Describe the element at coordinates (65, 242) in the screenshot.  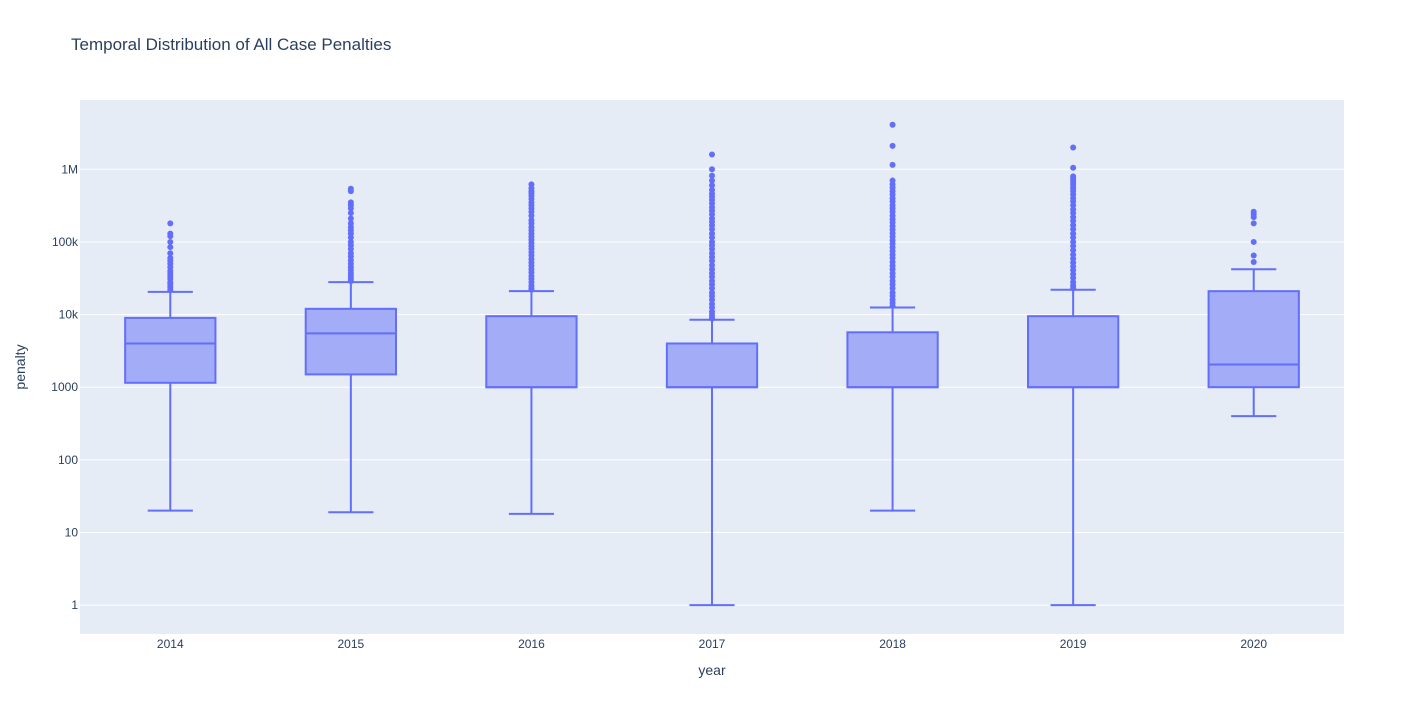
I see `y-tick-label: 100k` at that location.